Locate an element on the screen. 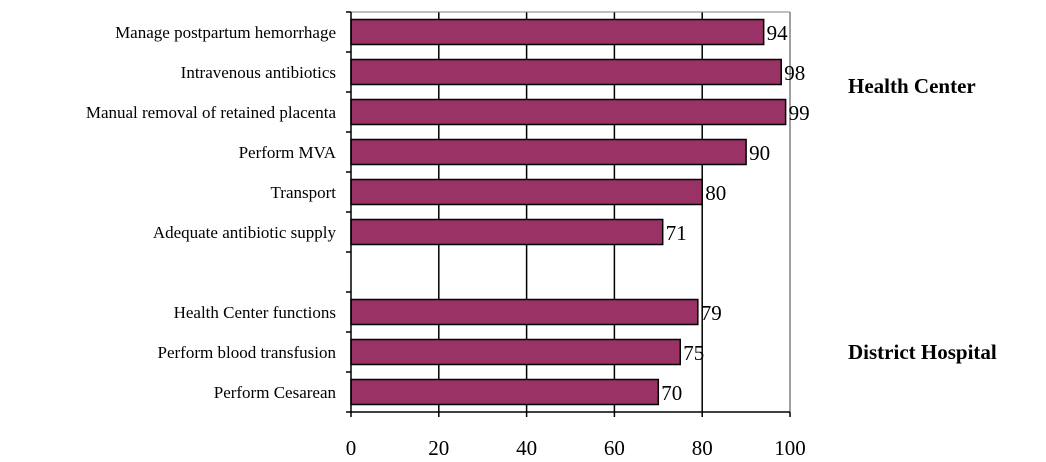  data-label-0: 94 is located at coordinates (778, 33).